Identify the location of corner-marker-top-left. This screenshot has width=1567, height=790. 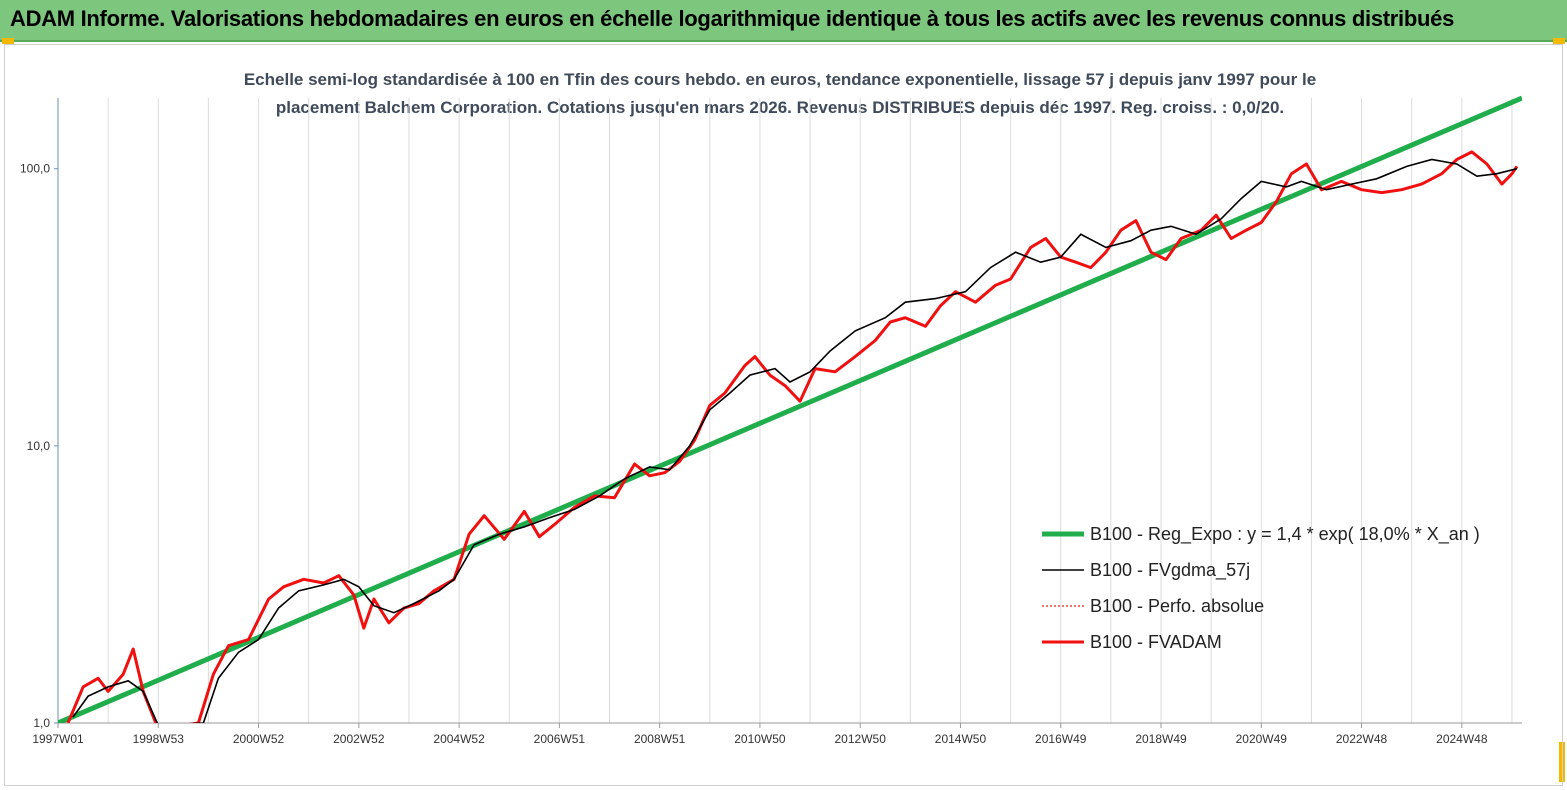
(8, 41).